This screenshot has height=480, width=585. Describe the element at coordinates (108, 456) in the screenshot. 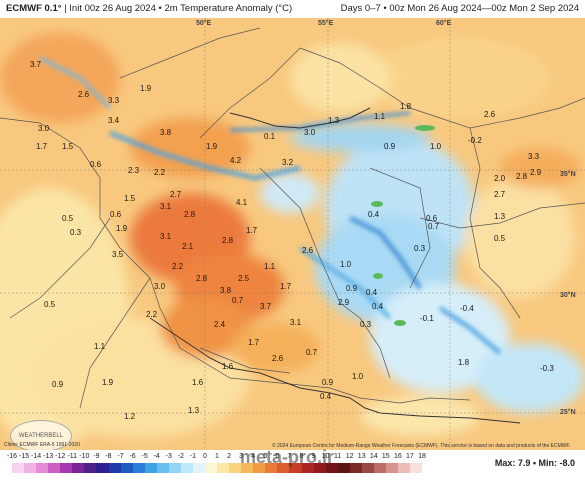

I see `colorbar-tick-label: -8` at that location.